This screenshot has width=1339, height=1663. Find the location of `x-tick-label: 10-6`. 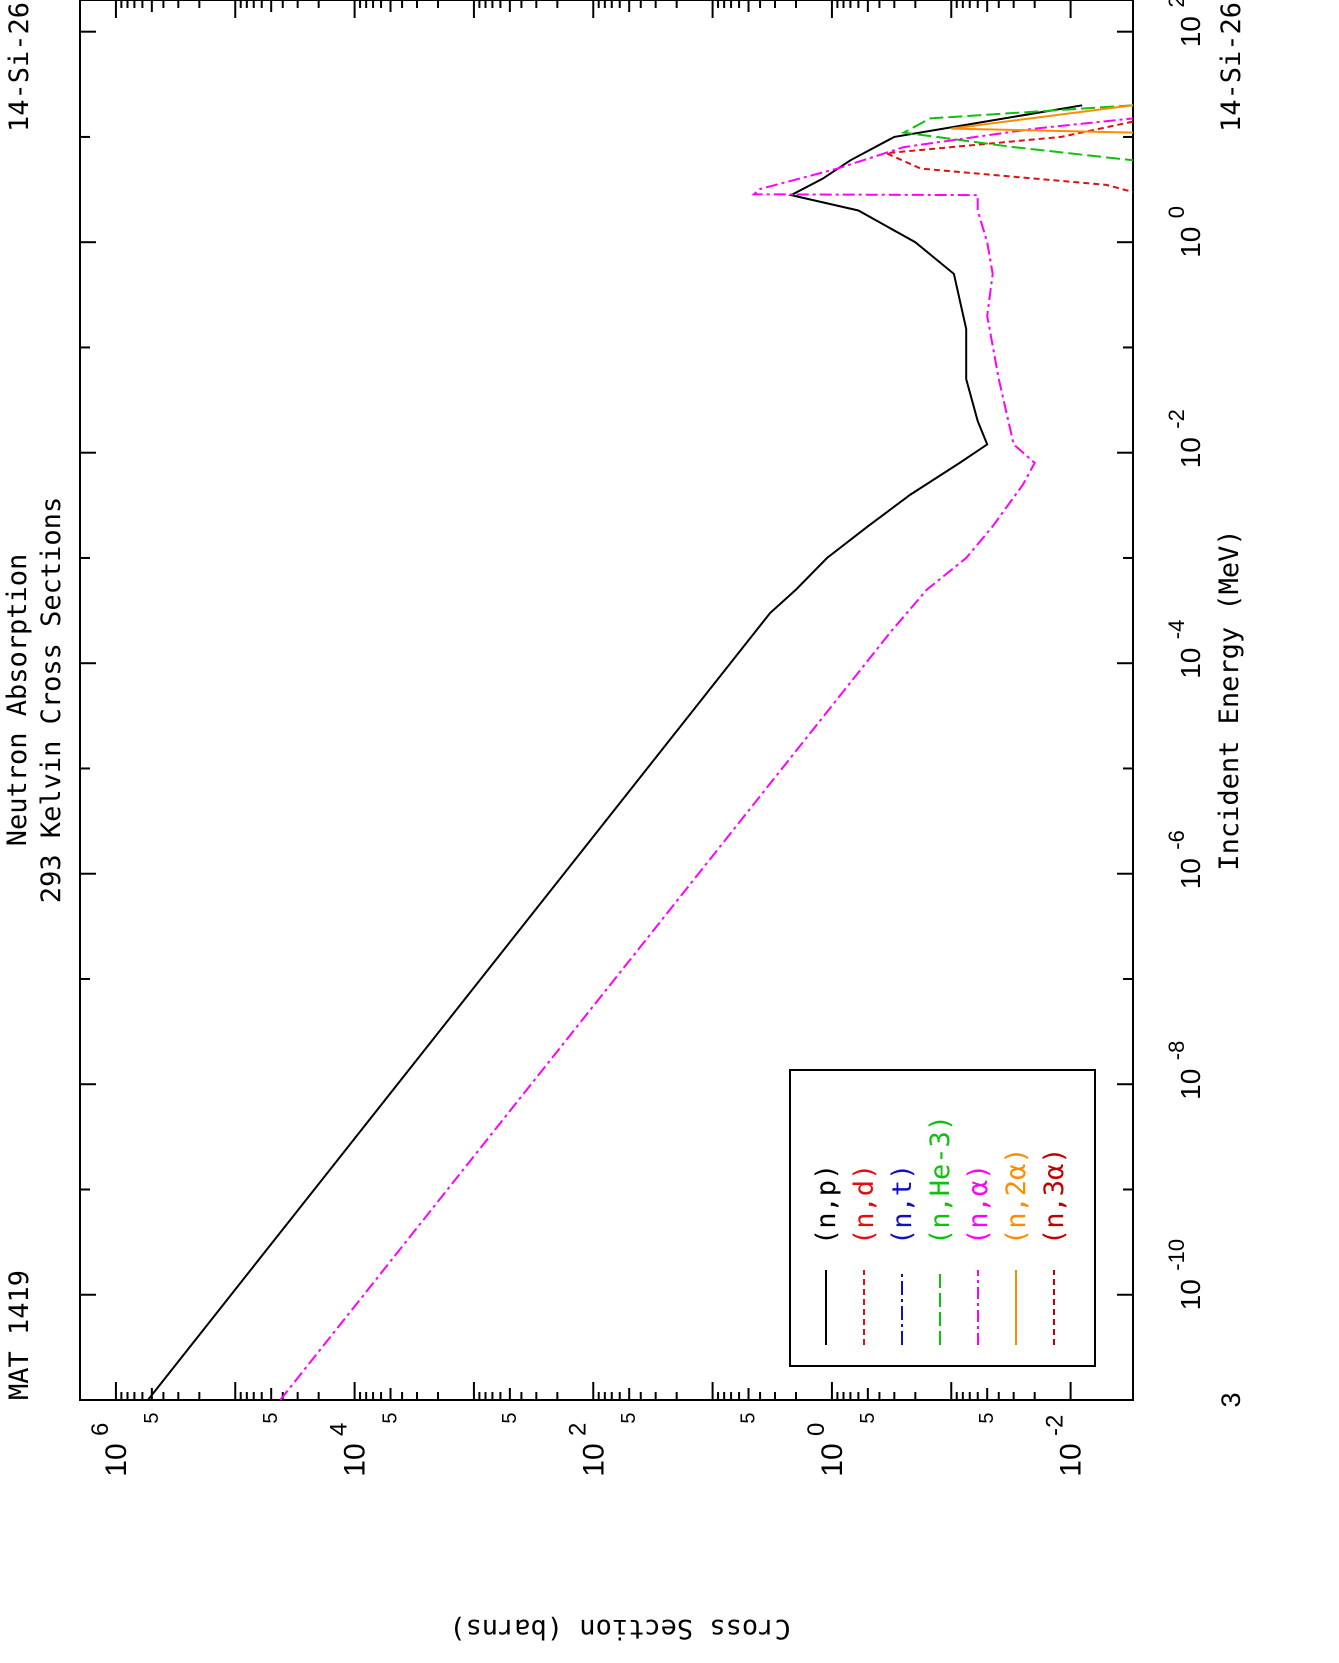

x-tick-label: 10-6 is located at coordinates (1185, 859).